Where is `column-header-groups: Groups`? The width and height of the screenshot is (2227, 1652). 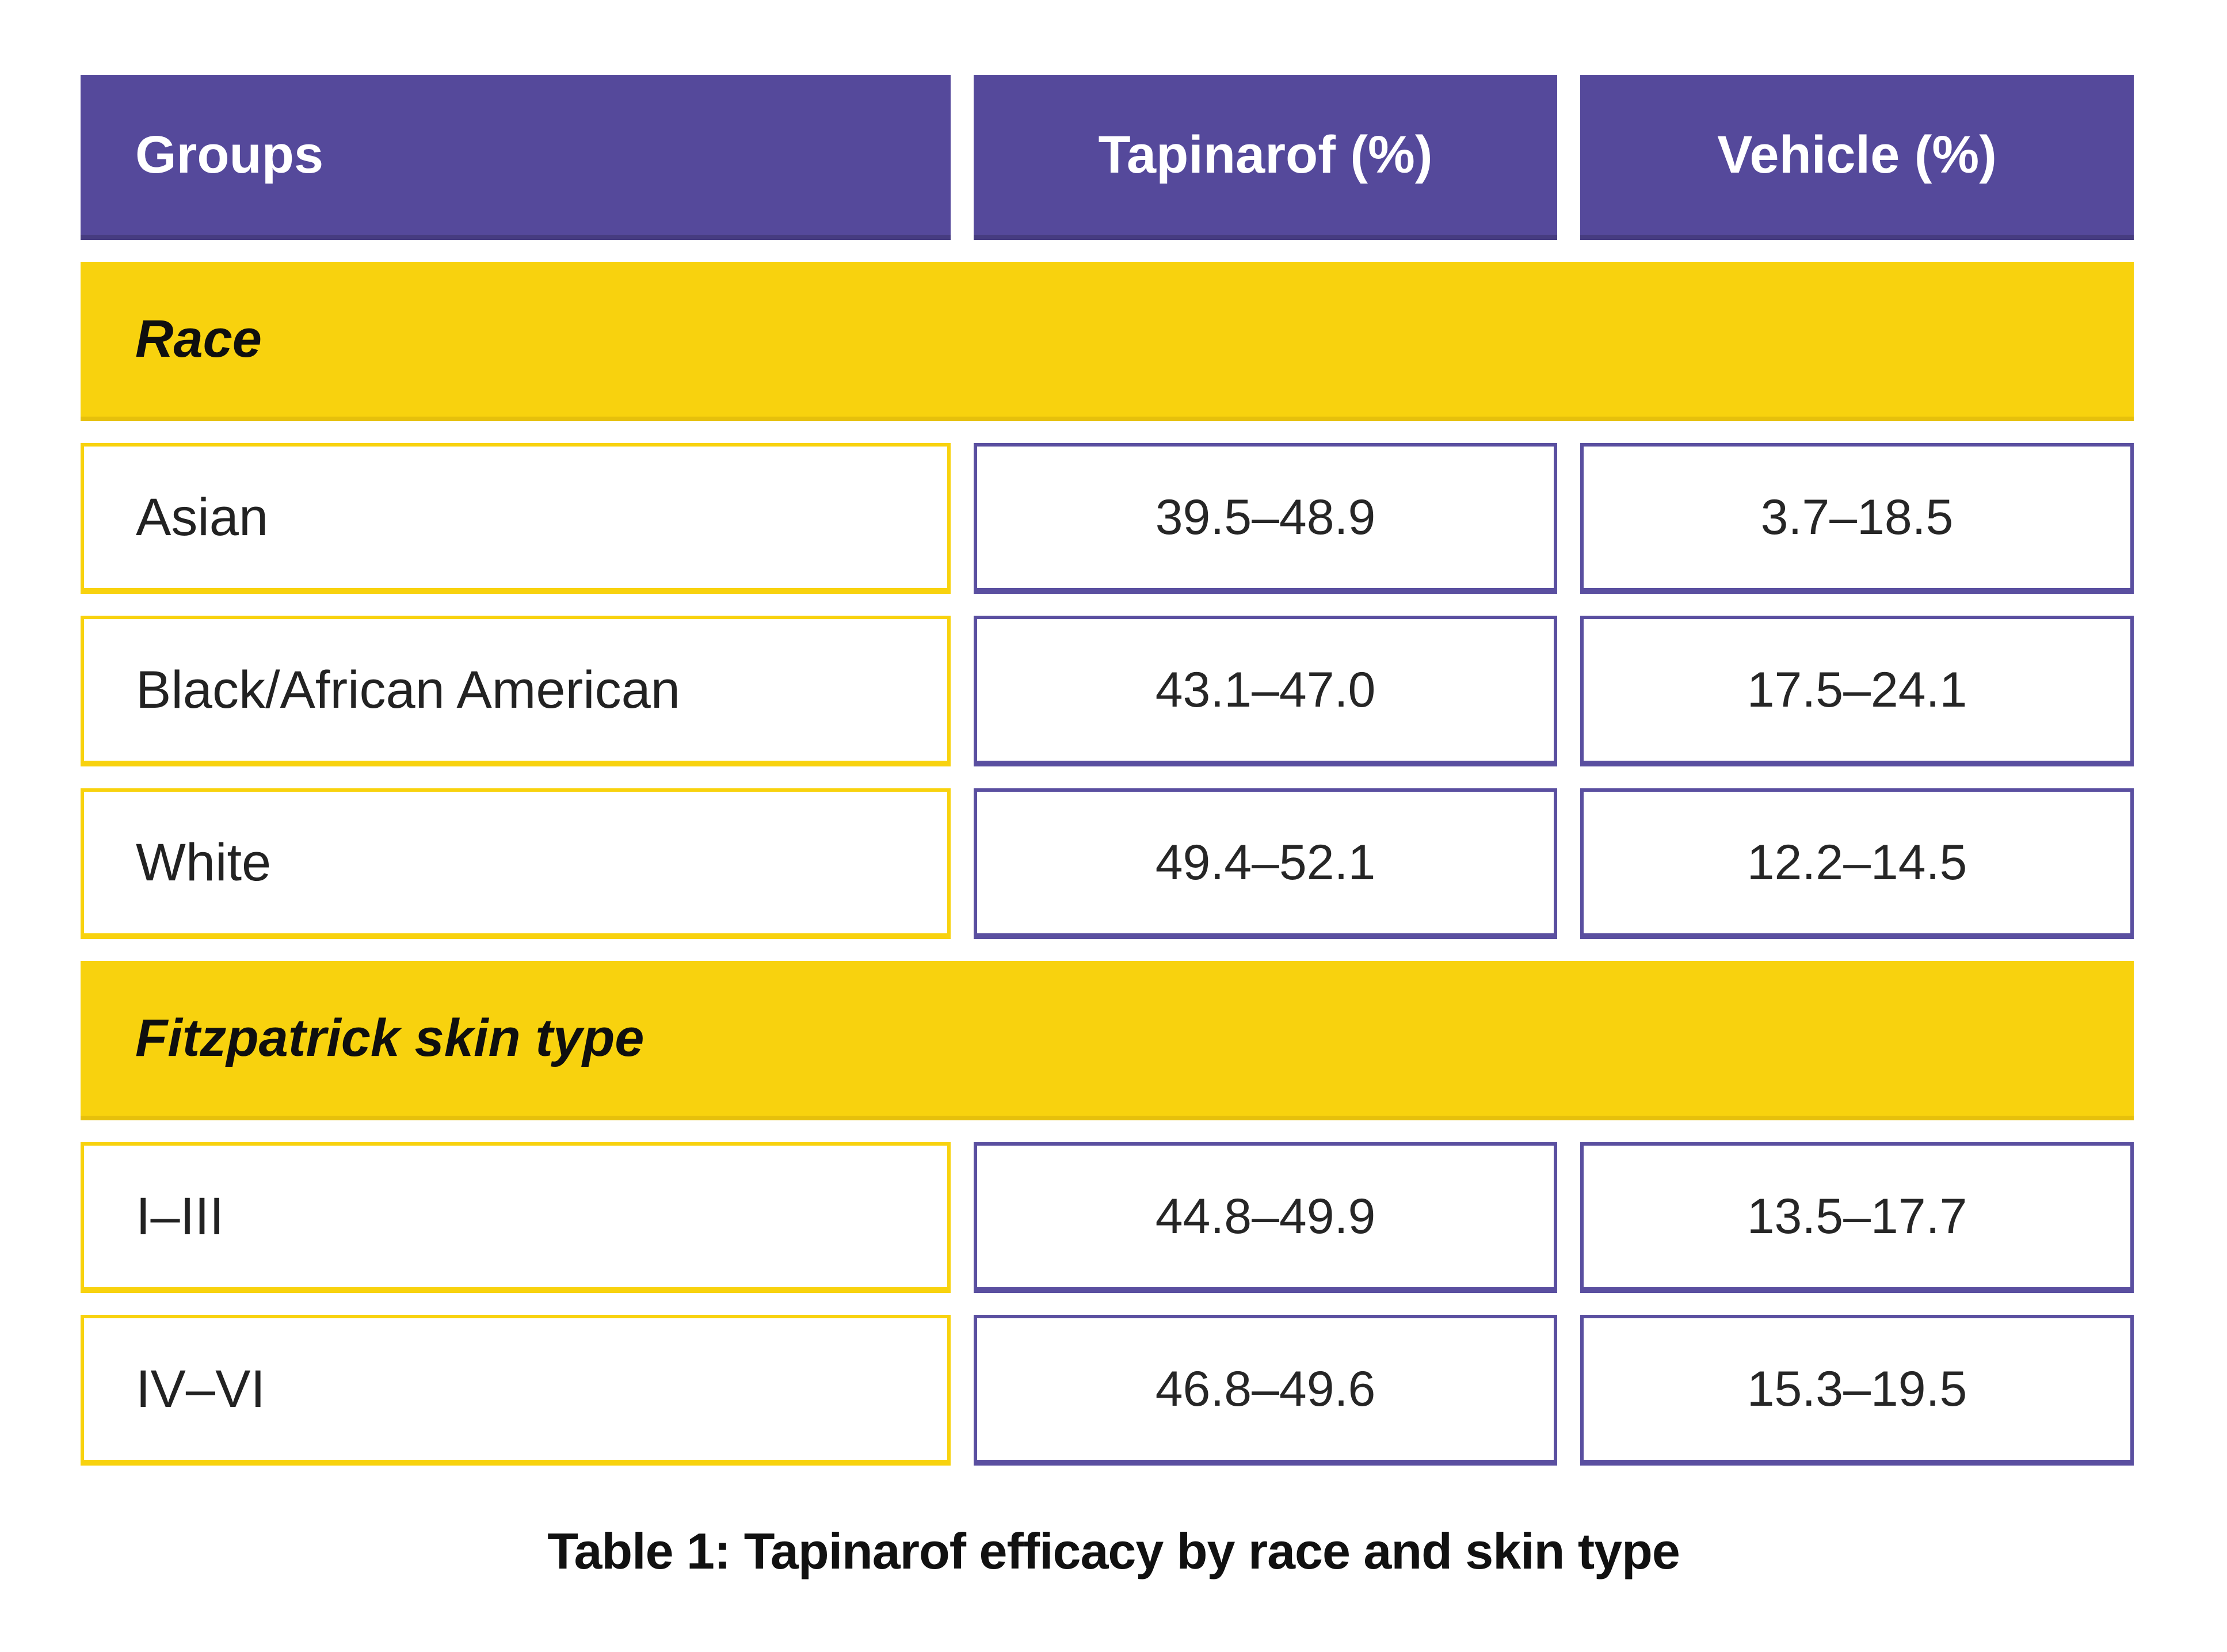
column-header-groups: Groups is located at coordinates (516, 158).